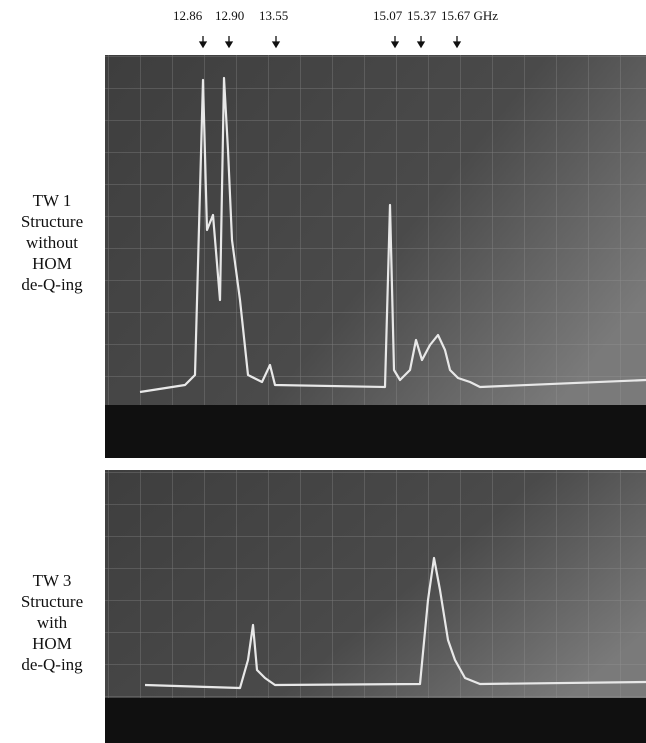  Describe the element at coordinates (52, 580) in the screenshot. I see `label-line: TW 3` at that location.